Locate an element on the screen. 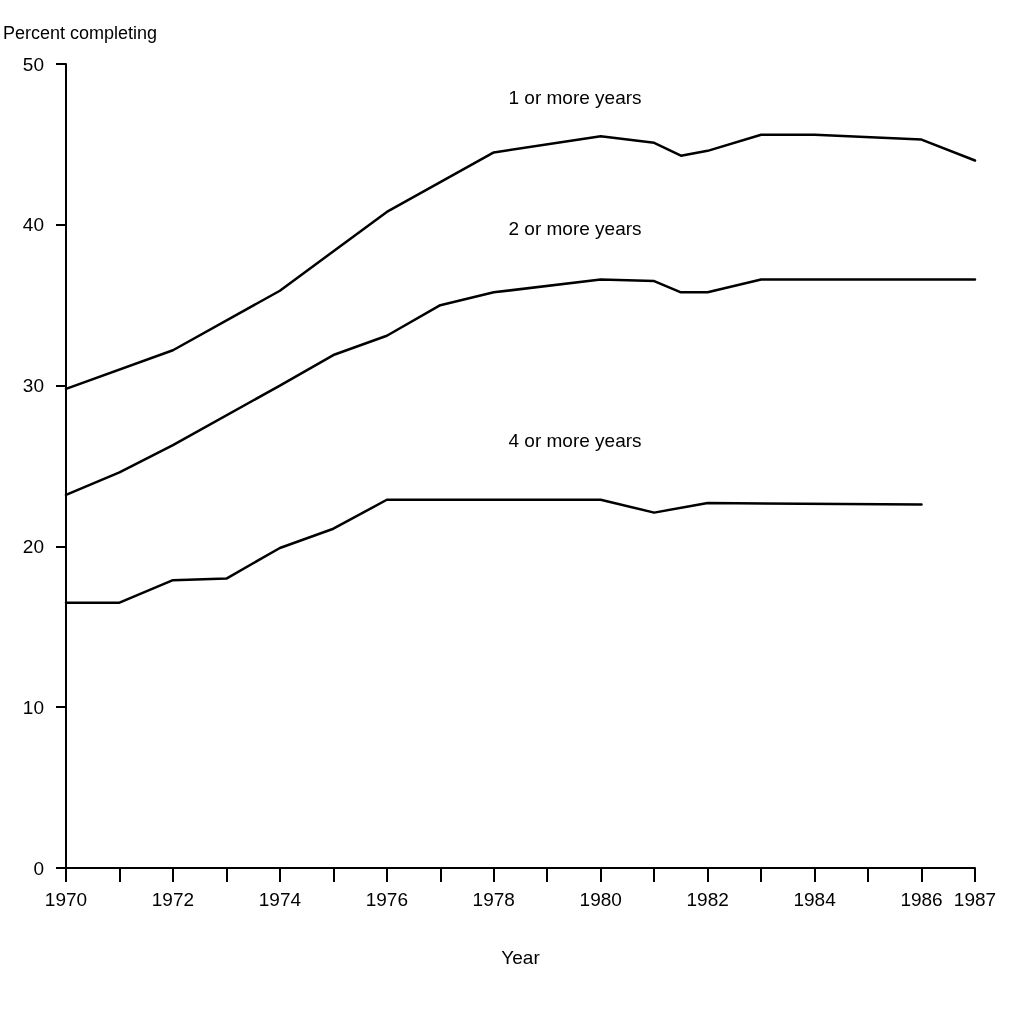  y-tick-label: 10 is located at coordinates (33, 707).